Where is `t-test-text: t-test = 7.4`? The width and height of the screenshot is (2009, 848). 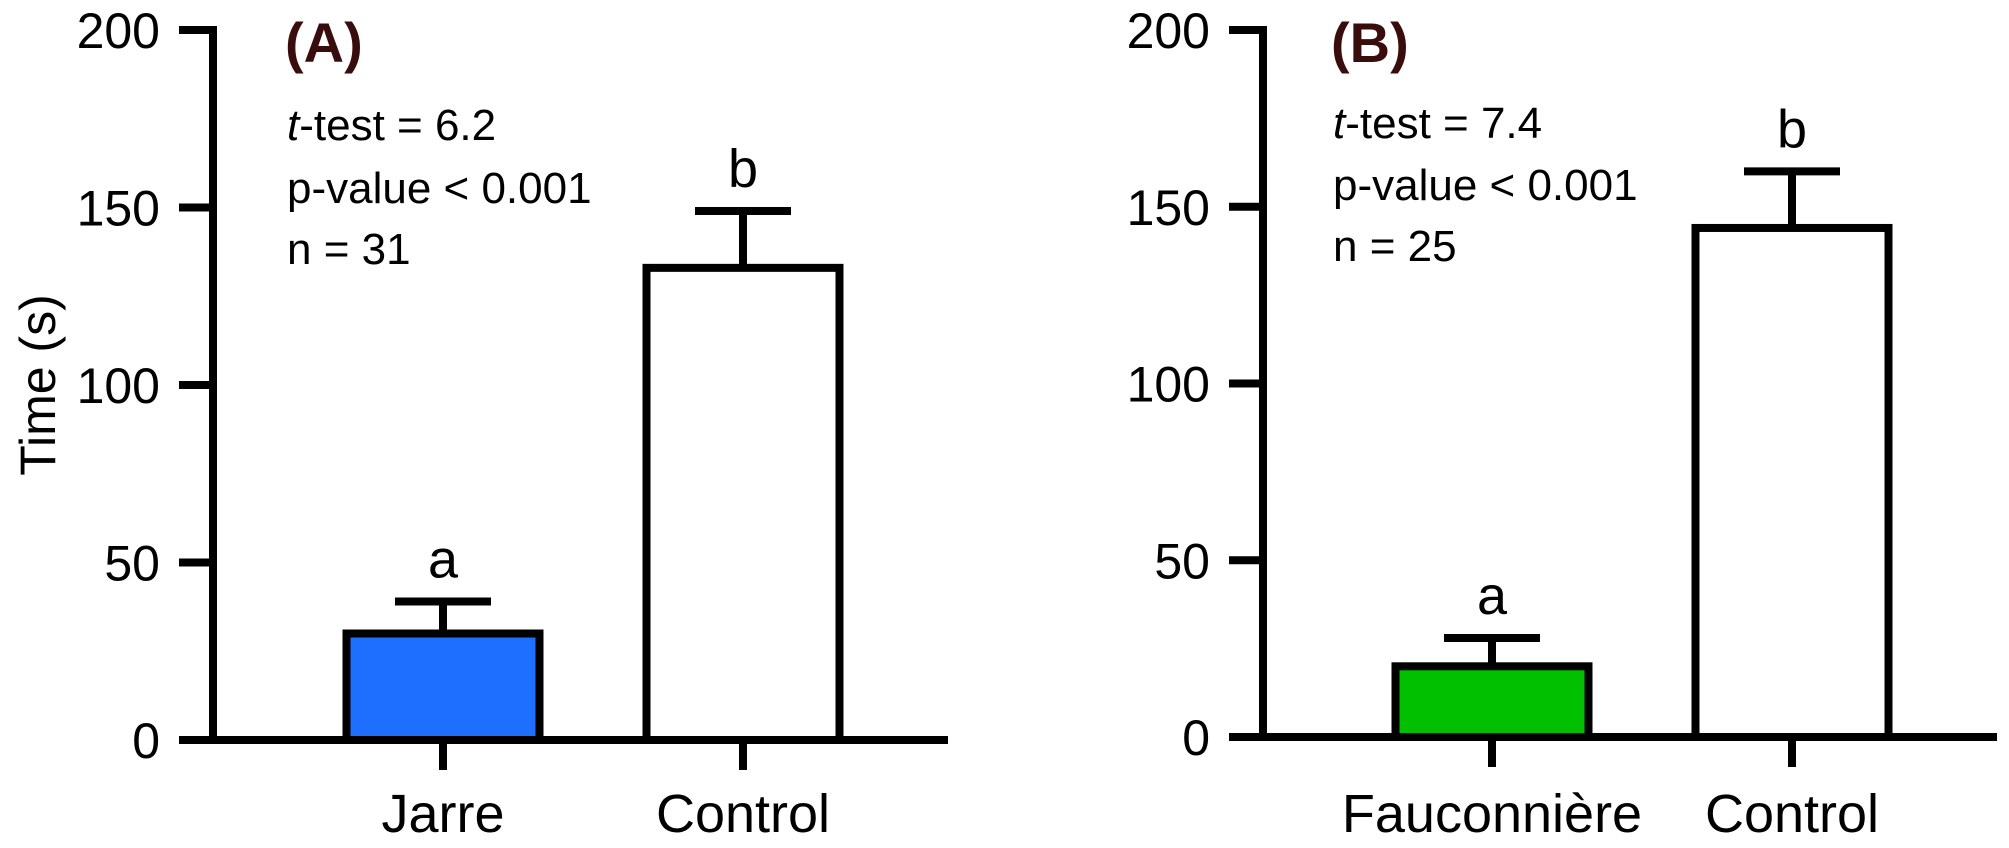
t-test-text: t-test = 7.4 is located at coordinates (1437, 123).